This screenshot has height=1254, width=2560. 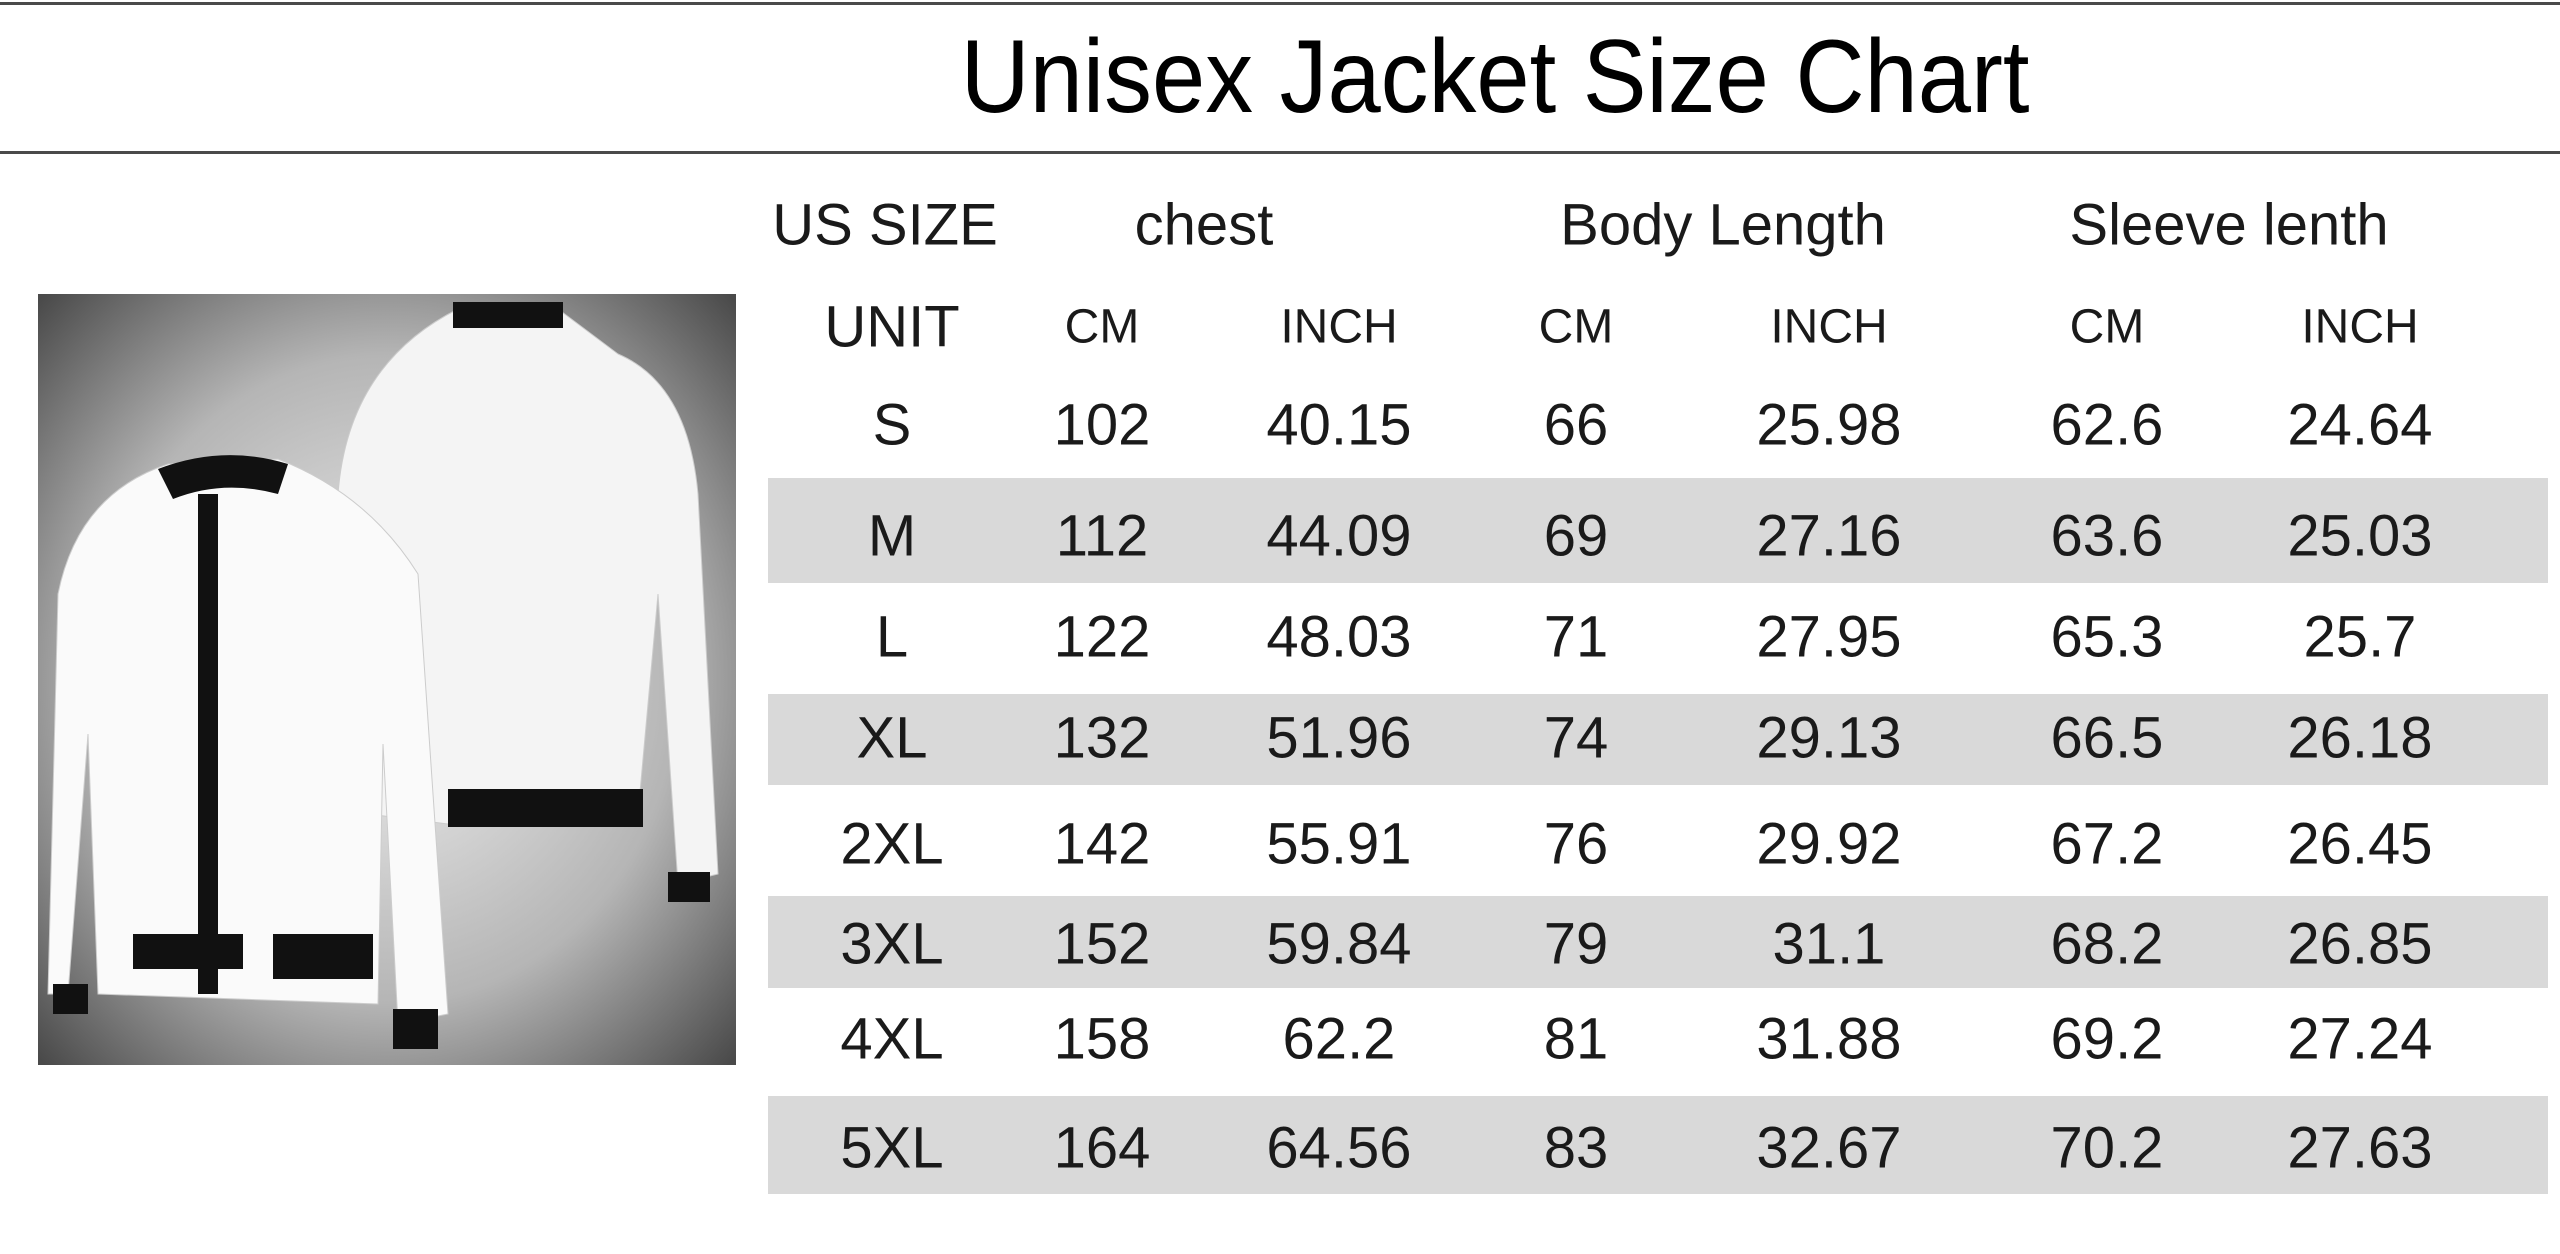 I want to click on measurement-cell: 29.13, so click(x=1829, y=738).